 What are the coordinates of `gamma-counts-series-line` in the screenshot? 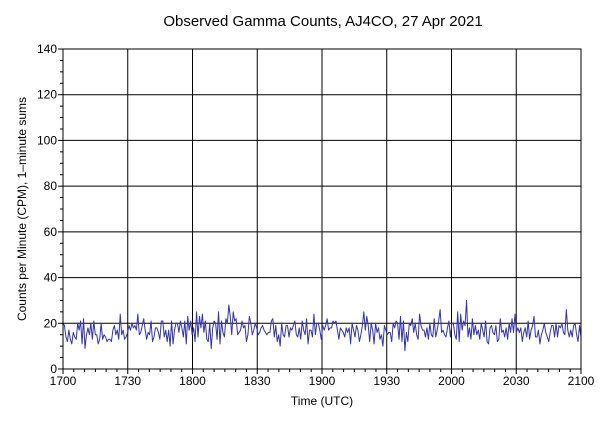 It's located at (322, 325).